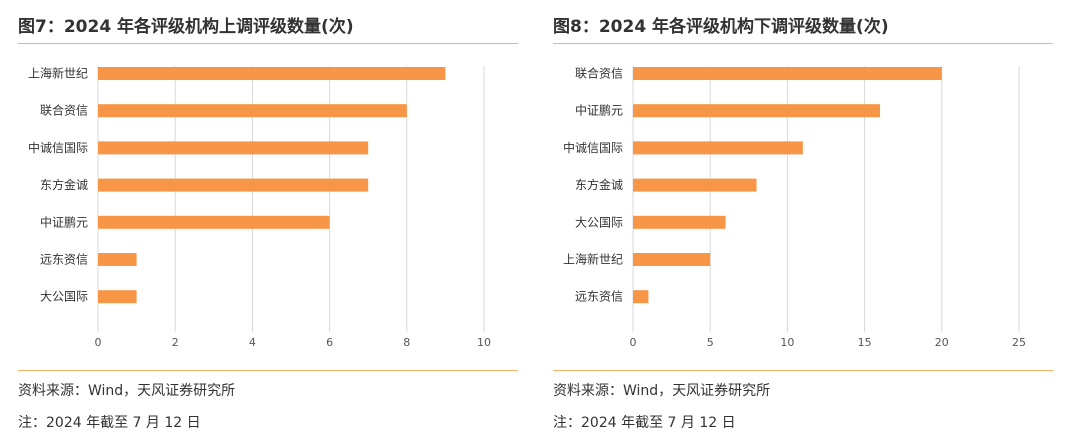 This screenshot has height=448, width=1080. Describe the element at coordinates (1019, 342) in the screenshot. I see `x-tick-label: 25` at that location.